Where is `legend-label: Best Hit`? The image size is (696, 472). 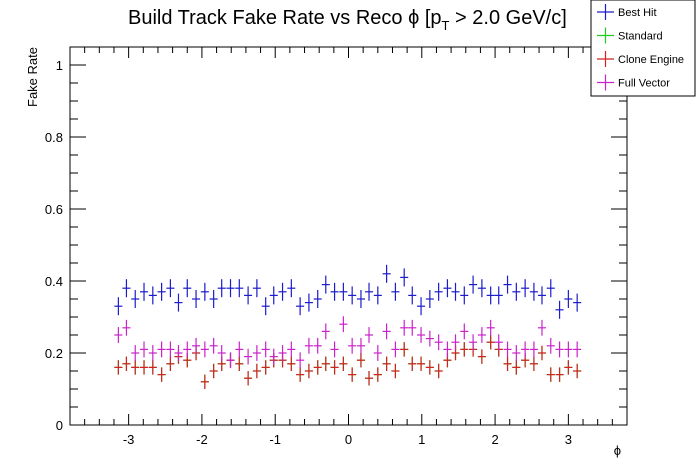
legend-label: Best Hit is located at coordinates (637, 13).